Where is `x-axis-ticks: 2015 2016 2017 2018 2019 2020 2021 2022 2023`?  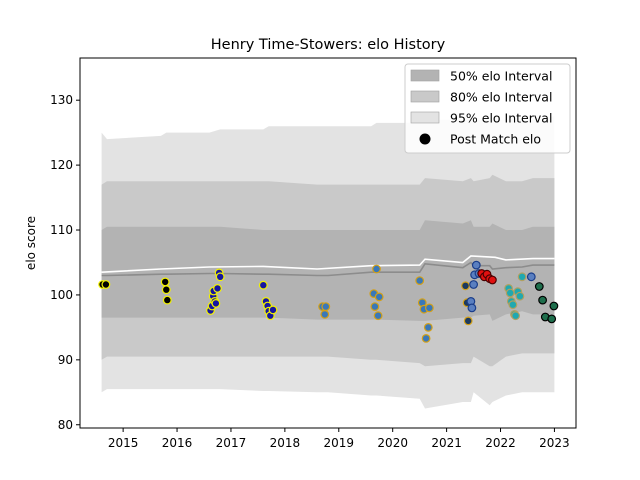
x-axis-ticks: 2015 2016 2017 2018 2019 2020 2021 2022 2023 is located at coordinates (339, 439).